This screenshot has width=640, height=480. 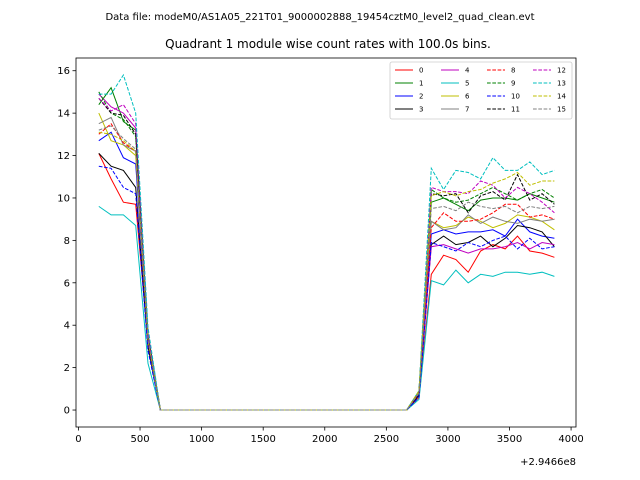 I want to click on legend-label-12: 12, so click(x=561, y=71).